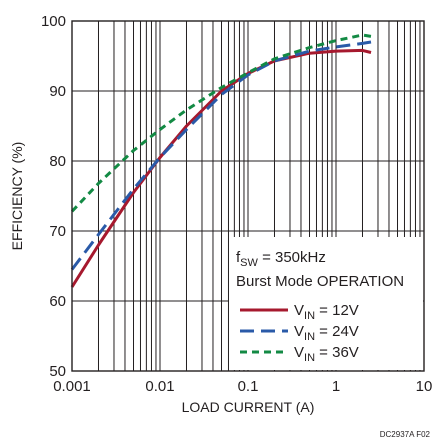 The width and height of the screenshot is (435, 440). What do you see at coordinates (57, 161) in the screenshot?
I see `y-tick-label: 80` at bounding box center [57, 161].